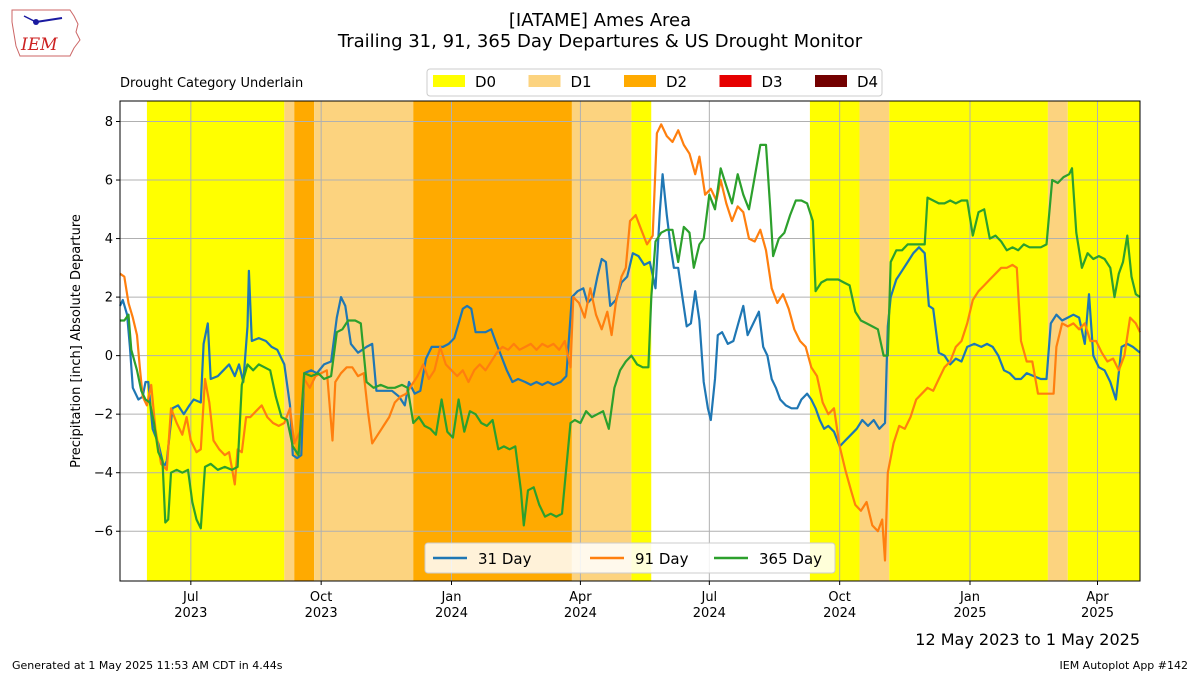 Image resolution: width=1200 pixels, height=675 pixels. I want to click on drought-legend-swatch-d2, so click(640, 81).